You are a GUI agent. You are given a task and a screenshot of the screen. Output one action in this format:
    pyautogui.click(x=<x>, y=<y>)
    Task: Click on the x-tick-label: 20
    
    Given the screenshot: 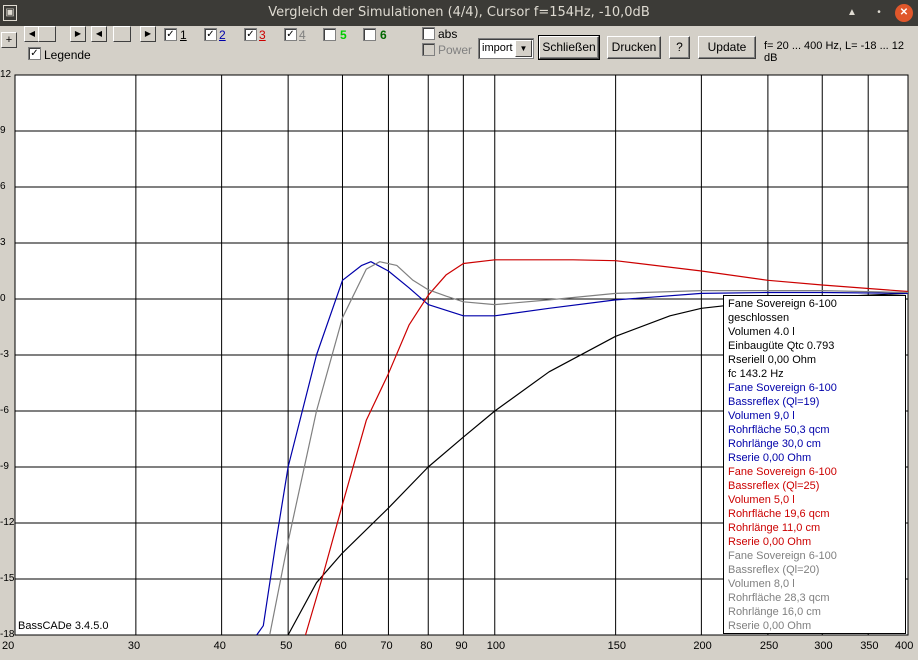 What is the action you would take?
    pyautogui.click(x=8, y=646)
    